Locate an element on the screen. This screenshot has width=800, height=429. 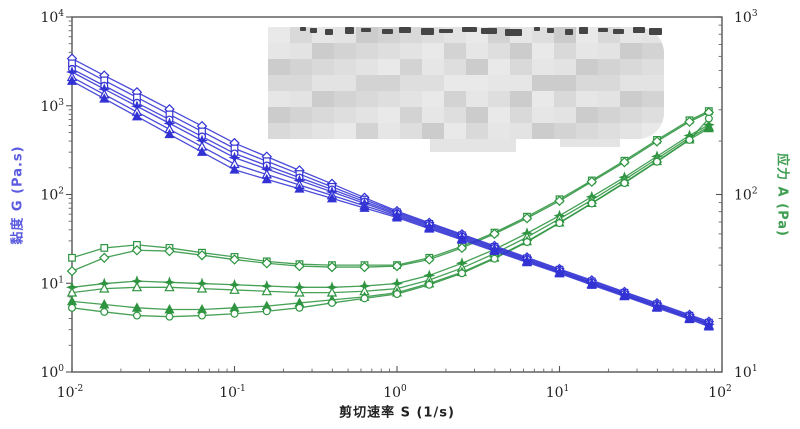
left-tick-label: 101 is located at coordinates (52, 283).